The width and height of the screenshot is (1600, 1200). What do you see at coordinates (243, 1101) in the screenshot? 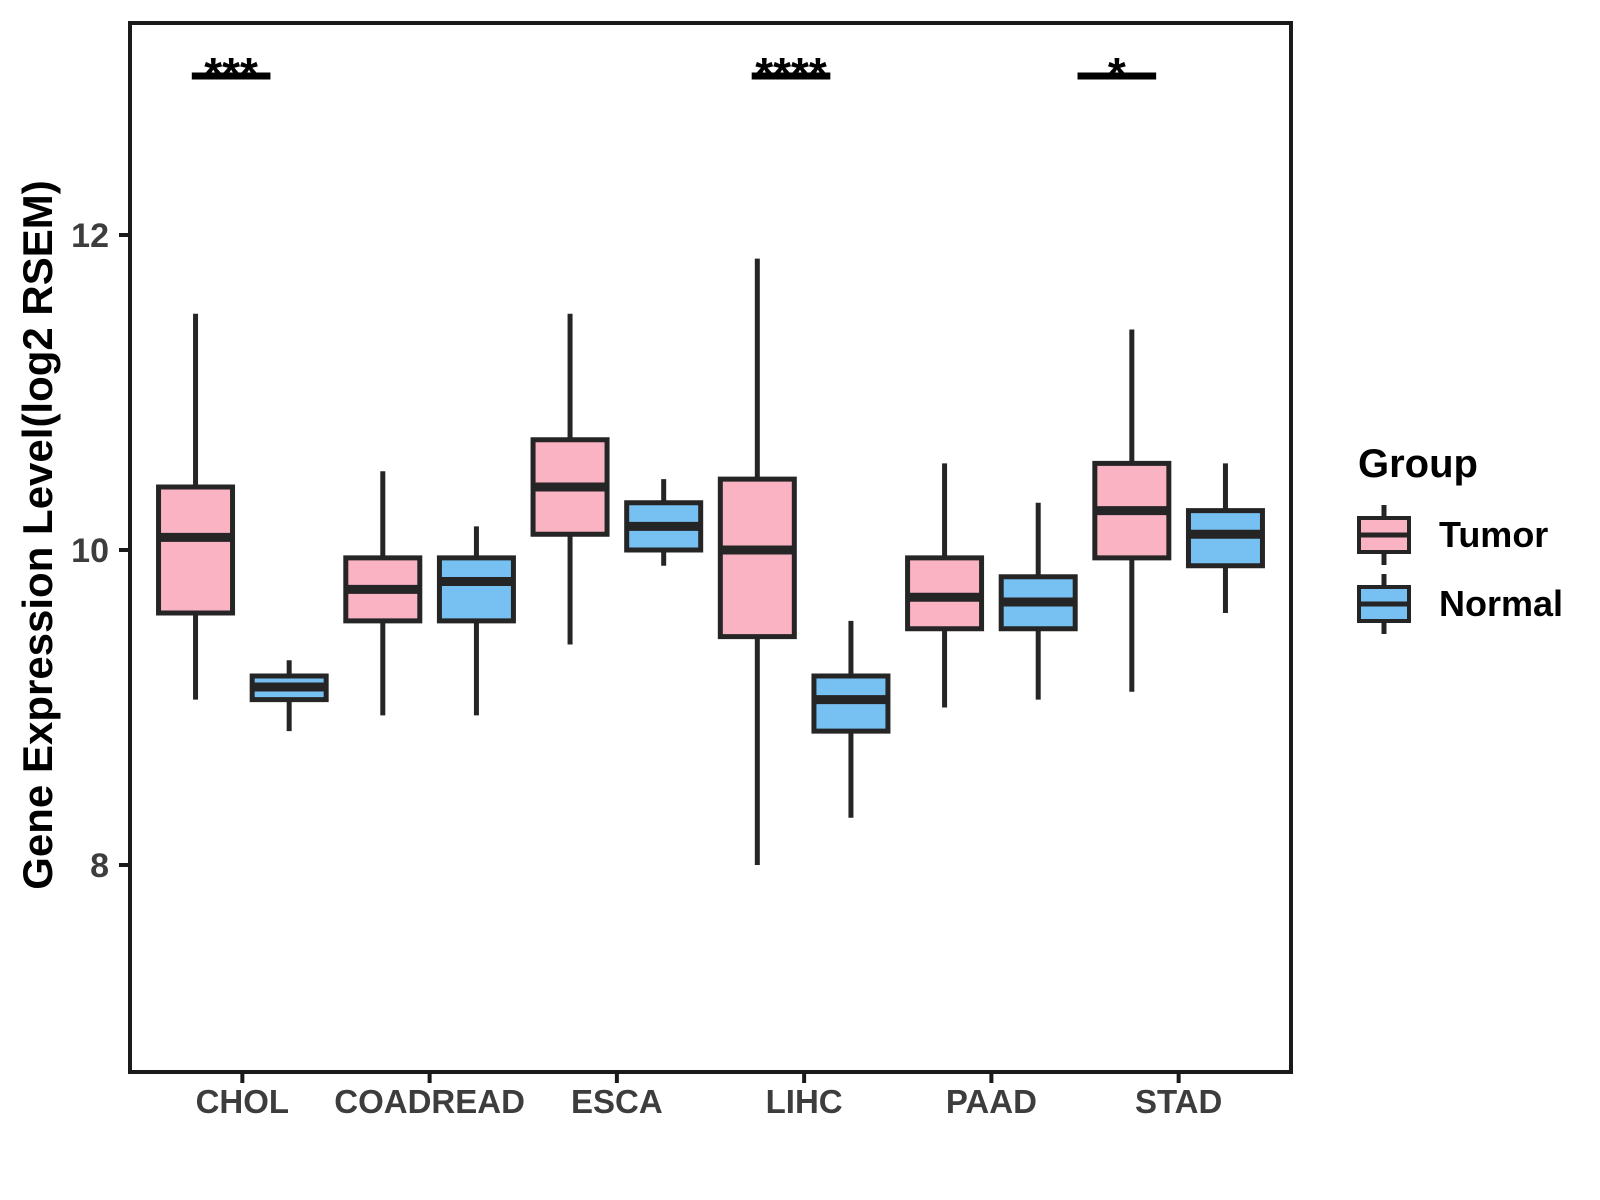
I see `x-tick-label-chol: CHOL` at bounding box center [243, 1101].